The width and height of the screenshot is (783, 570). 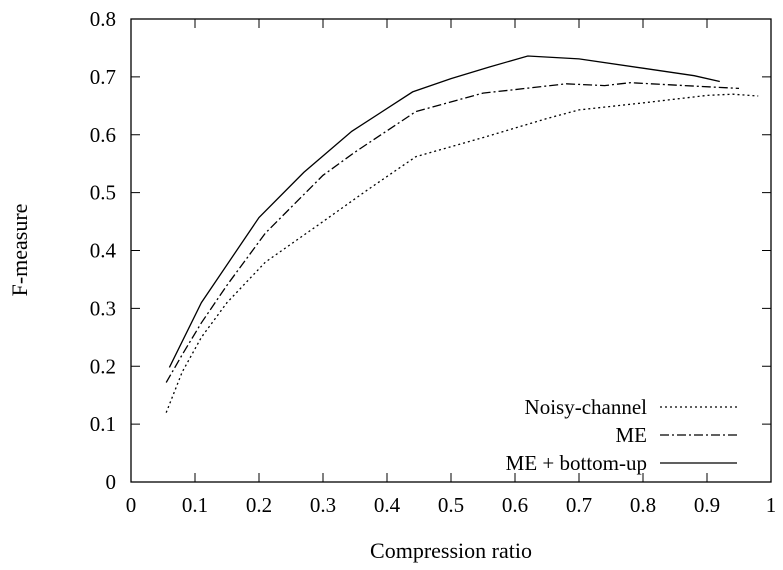 I want to click on y-tick-label: 0.5, so click(x=103, y=193).